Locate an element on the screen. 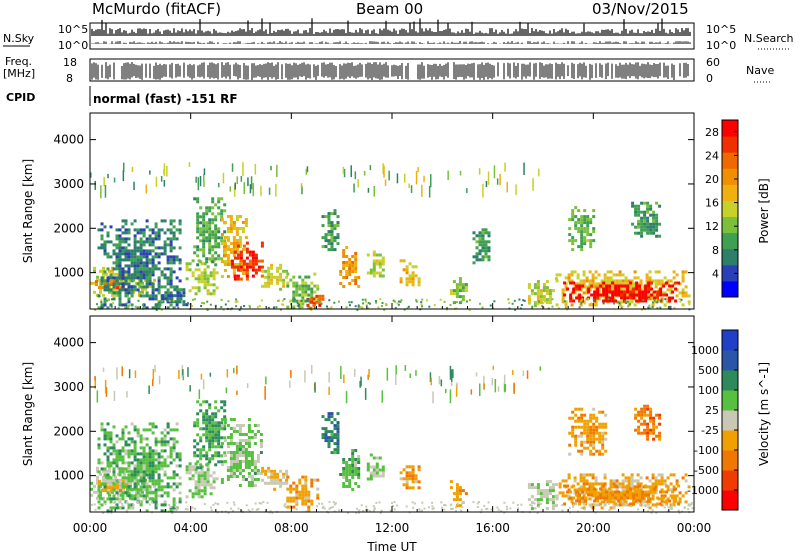 The image size is (800, 554). freq-tick-low: 8 is located at coordinates (69, 78).